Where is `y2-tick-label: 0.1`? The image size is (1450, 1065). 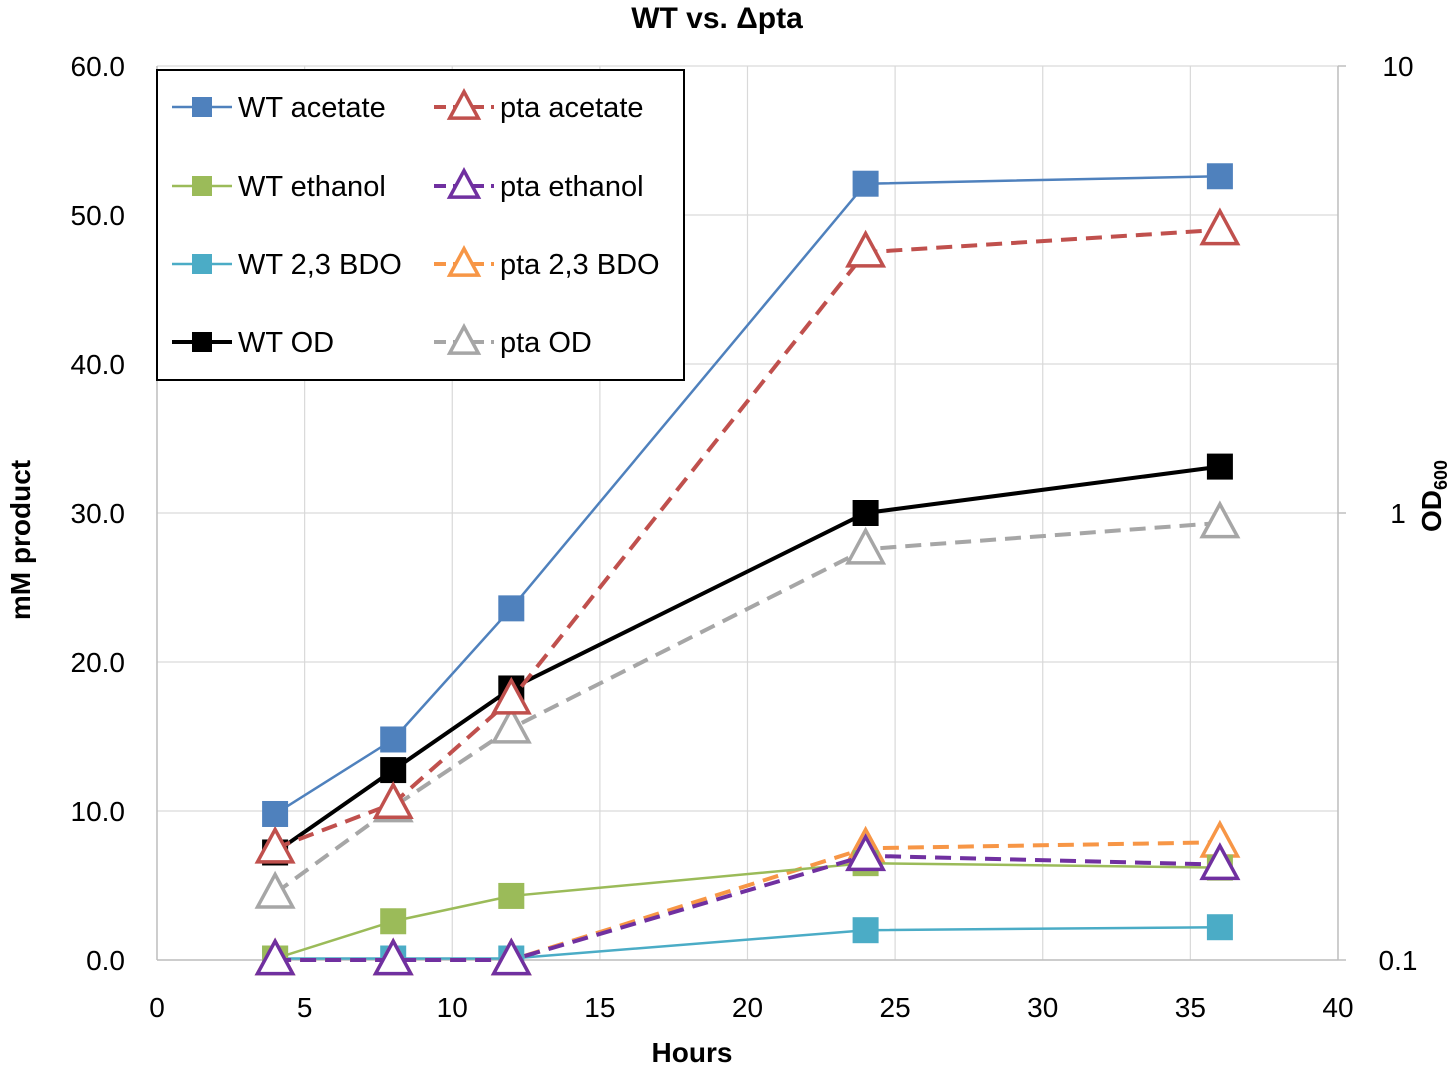
y2-tick-label: 0.1 is located at coordinates (1398, 960).